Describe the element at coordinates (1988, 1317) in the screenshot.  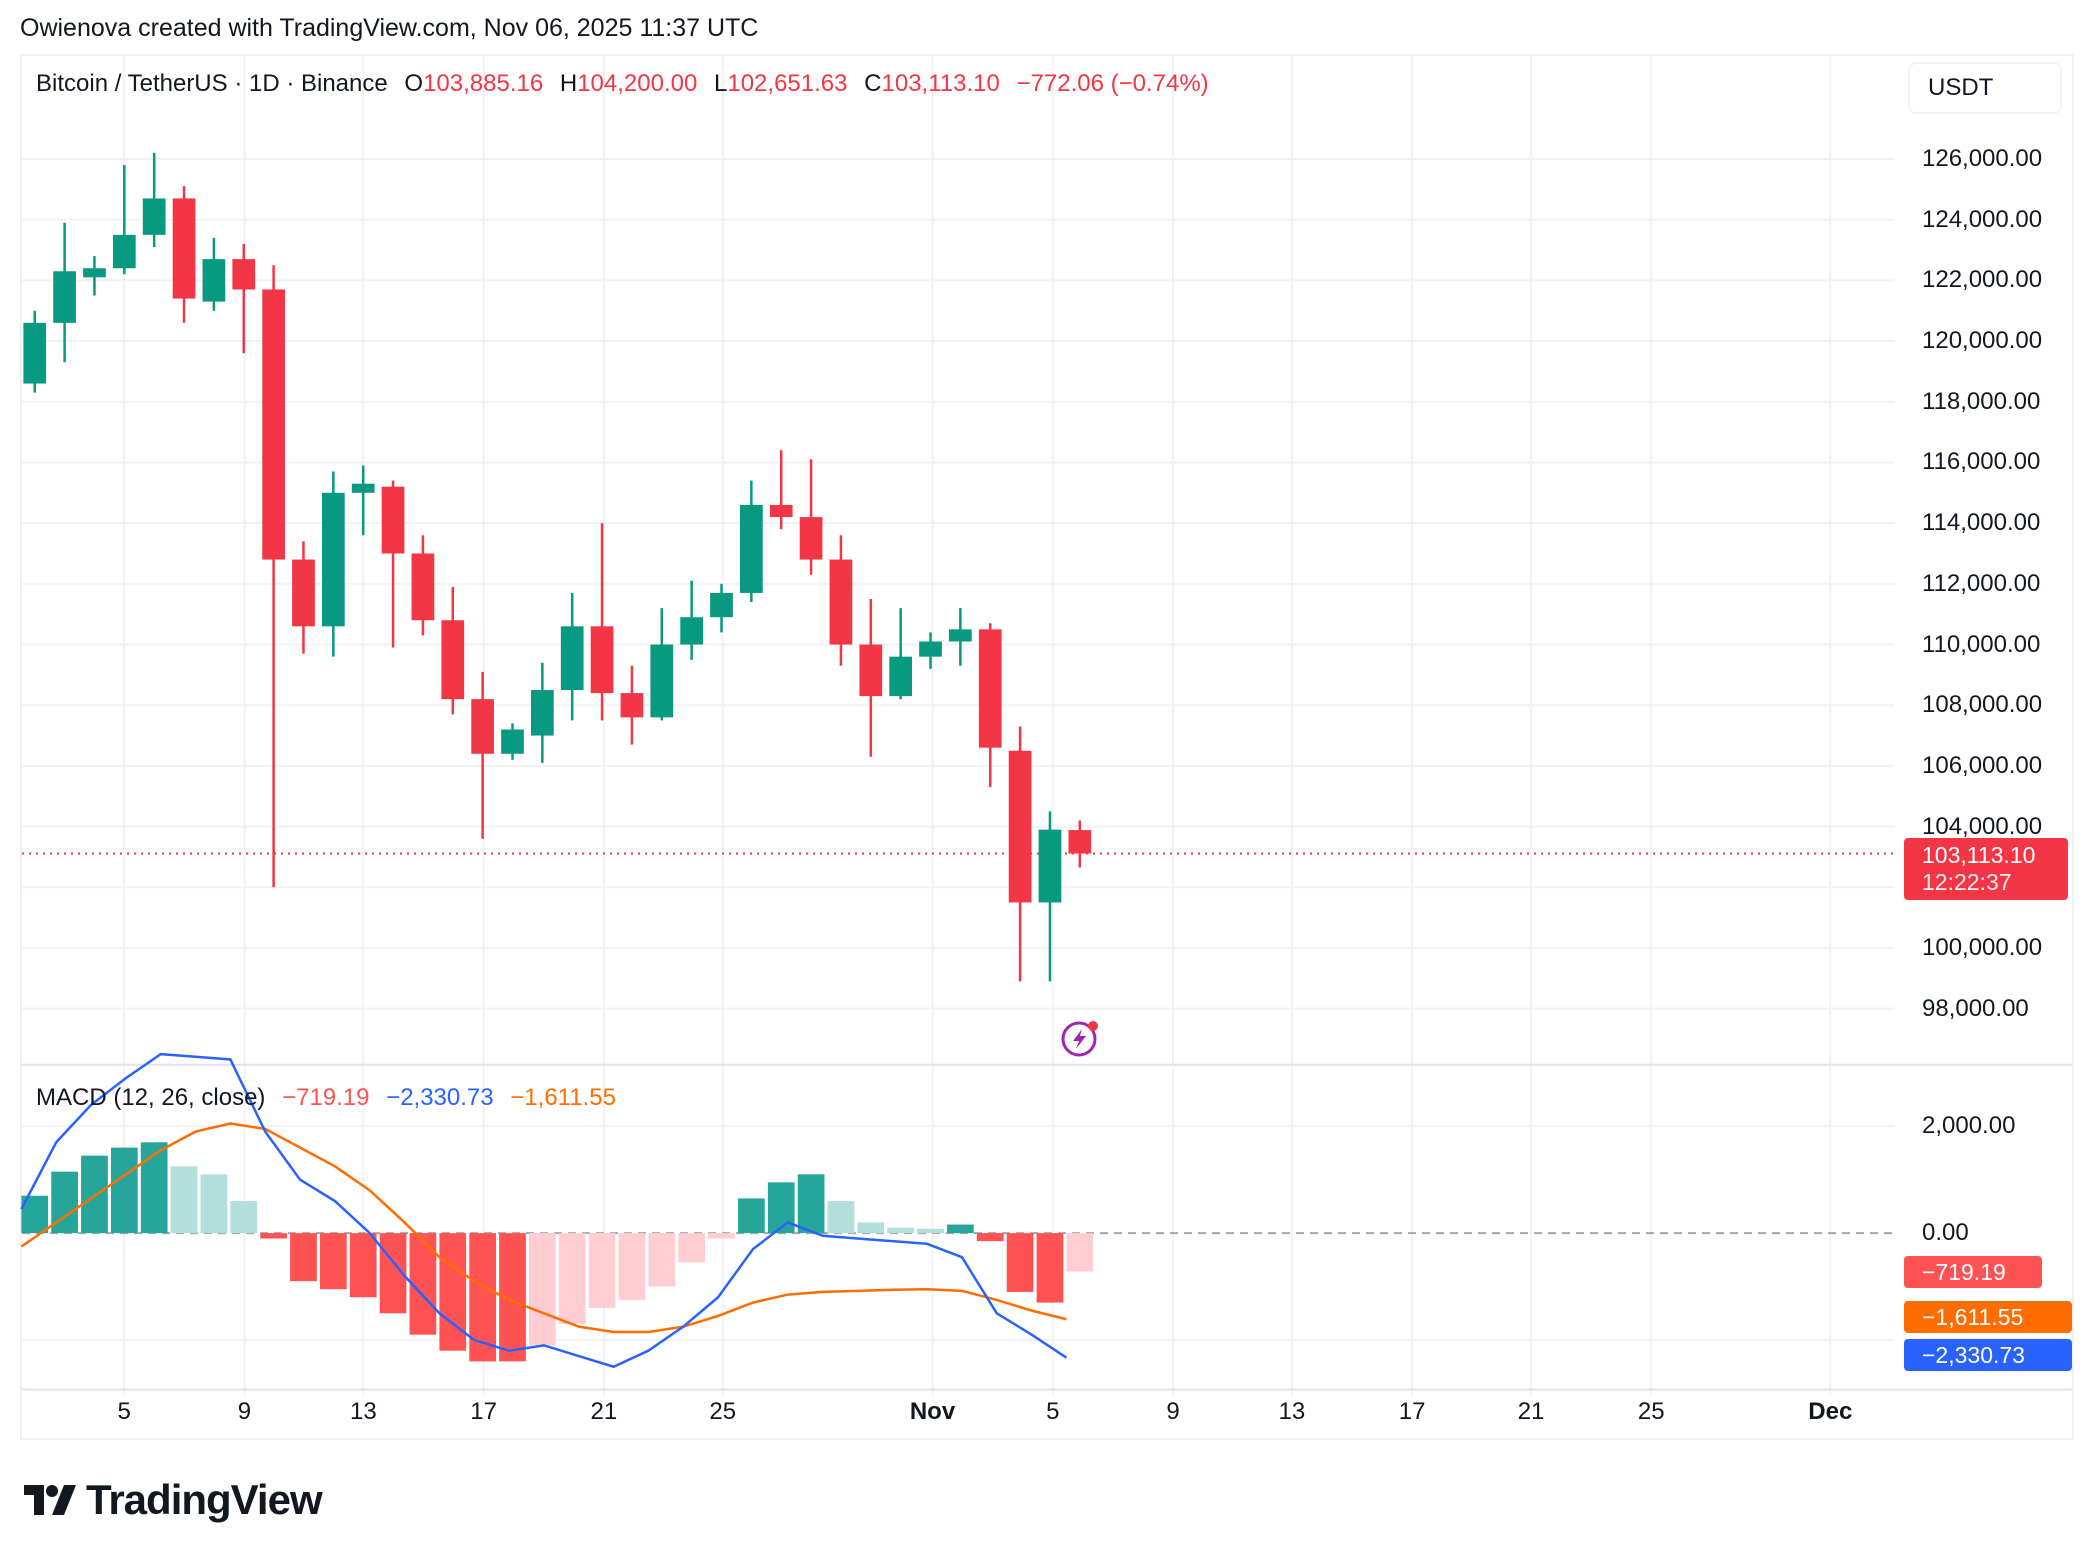
I see `macd-signal-badge: −1,611.55` at that location.